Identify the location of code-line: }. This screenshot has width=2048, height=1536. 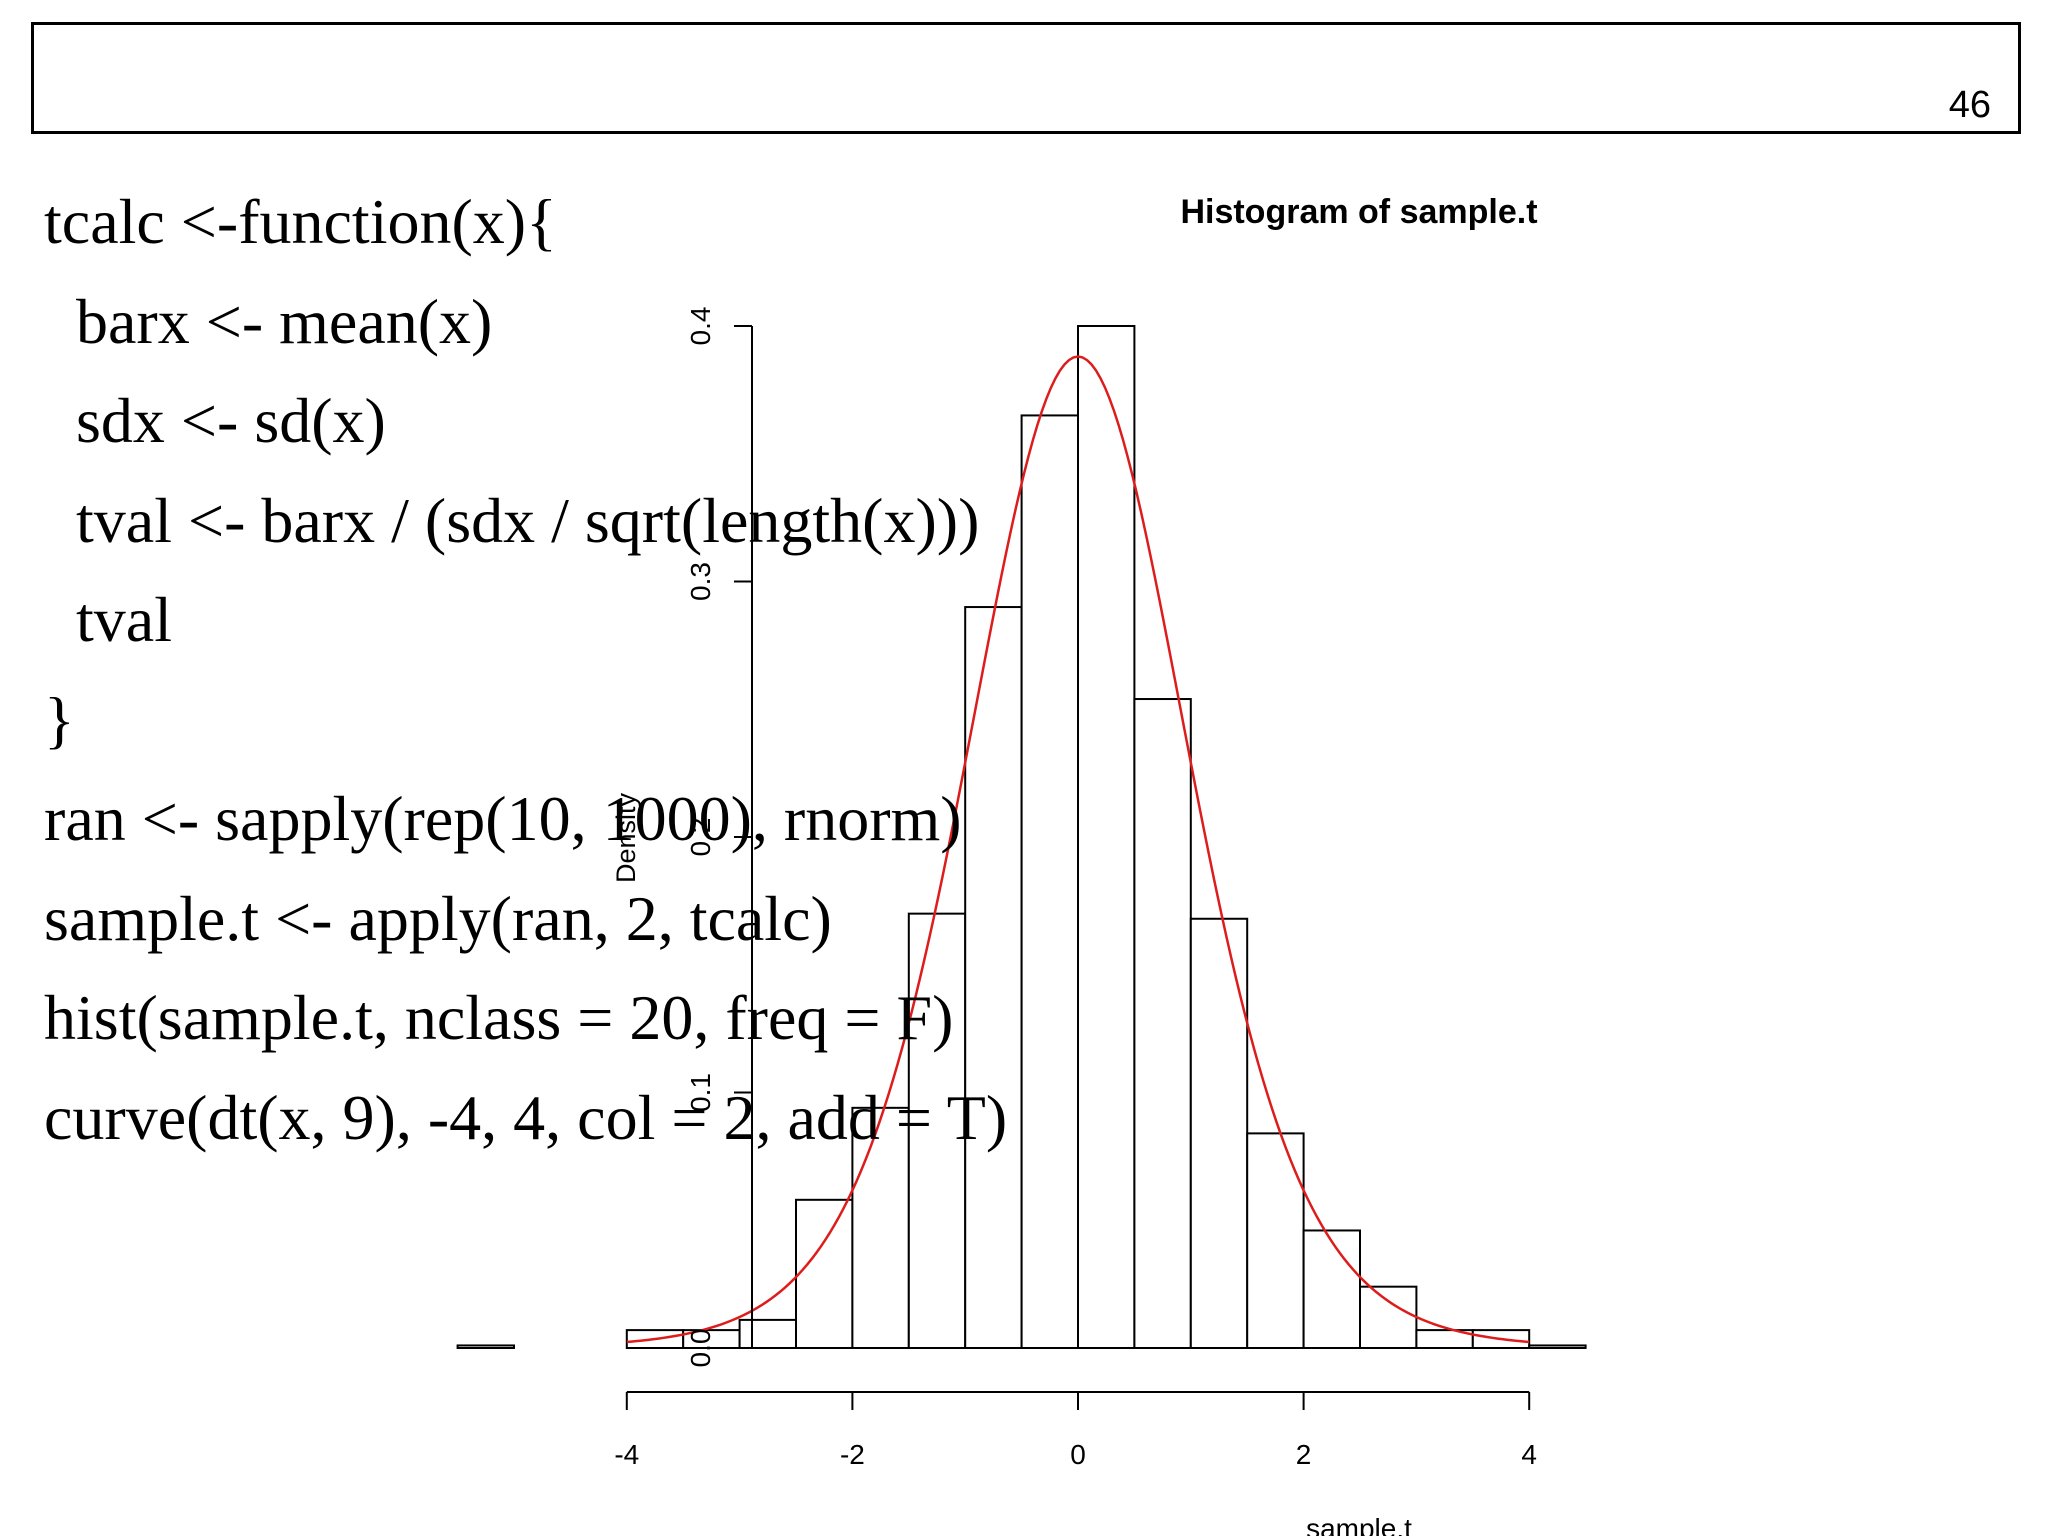
(59, 719).